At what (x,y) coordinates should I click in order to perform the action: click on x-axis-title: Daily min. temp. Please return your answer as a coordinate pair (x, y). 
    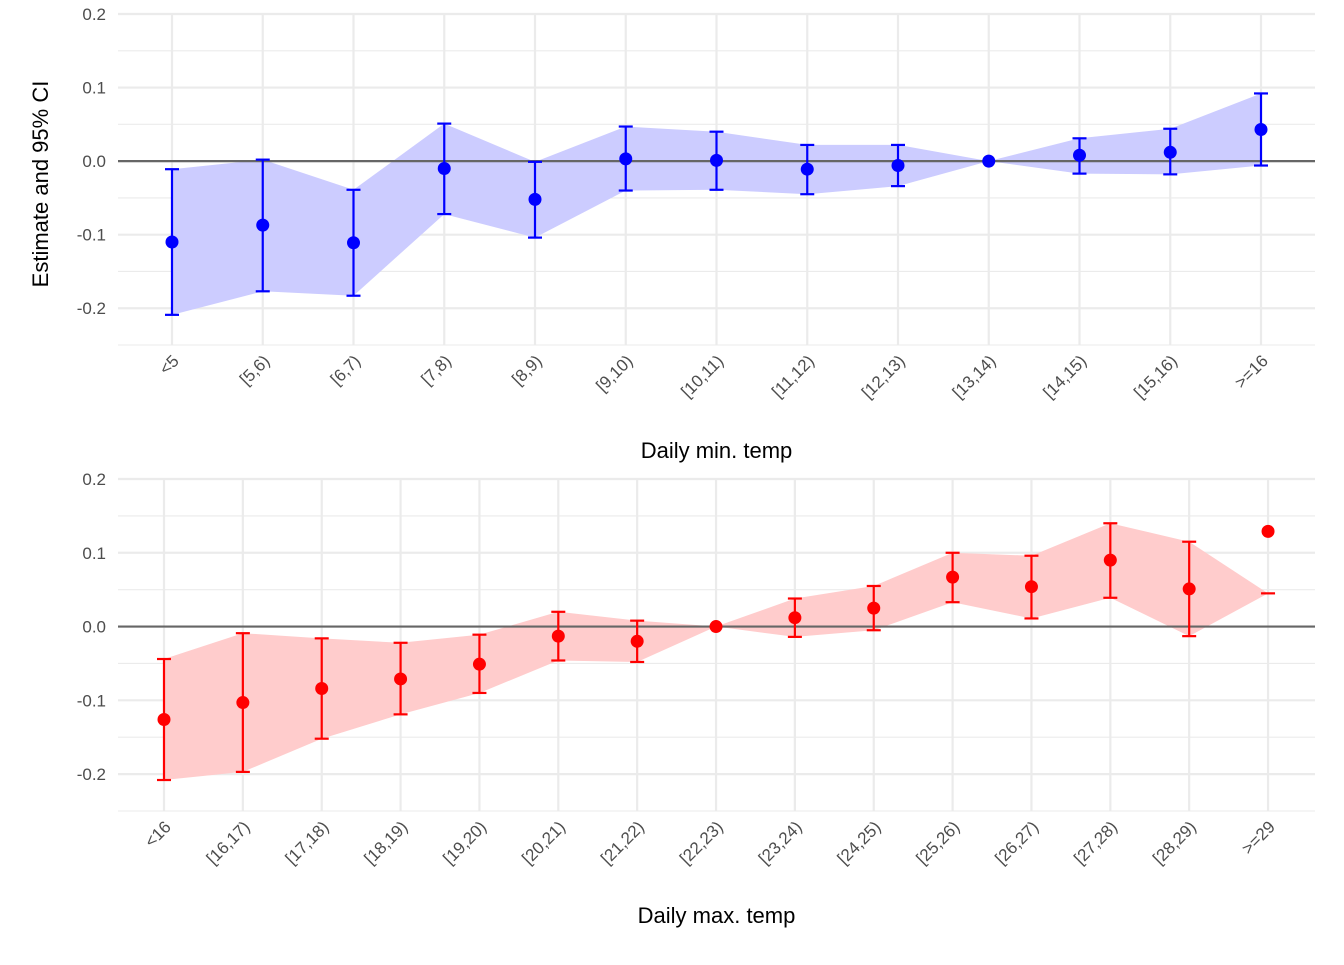
    Looking at the image, I should click on (717, 450).